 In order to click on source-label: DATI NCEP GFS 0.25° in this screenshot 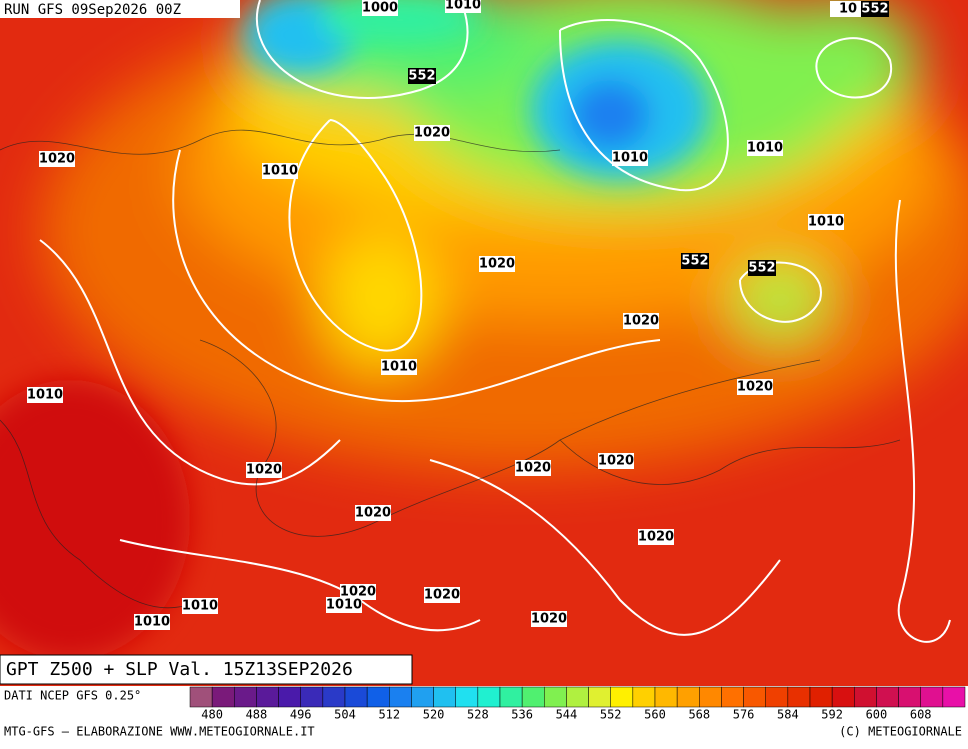, I will do `click(72, 696)`.